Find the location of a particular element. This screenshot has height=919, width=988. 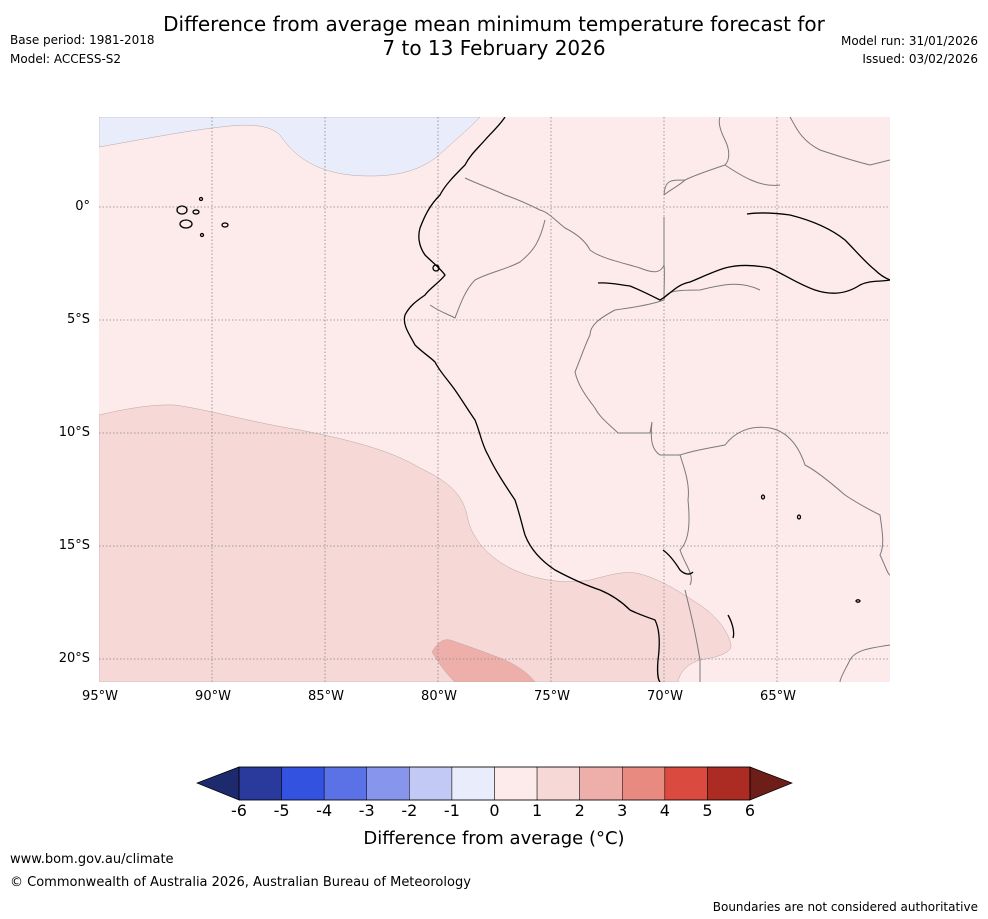

lat-label-15s: 15°S is located at coordinates (74, 545).